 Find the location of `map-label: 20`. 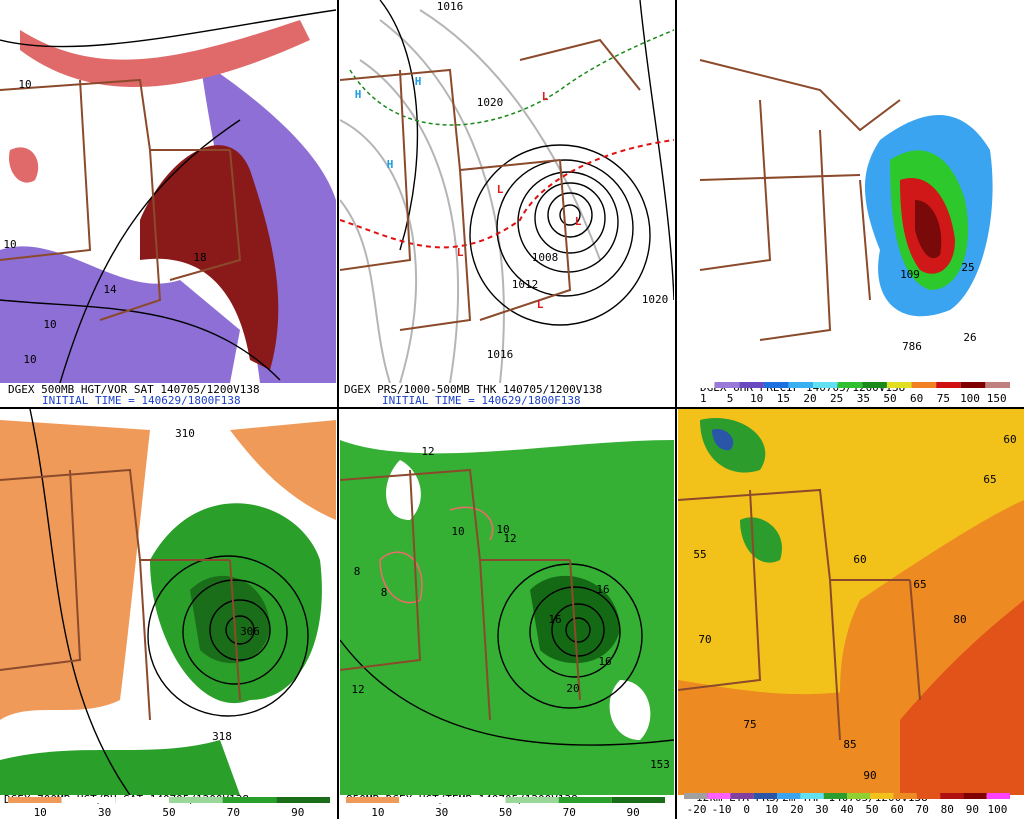

map-label: 20 is located at coordinates (572, 688).